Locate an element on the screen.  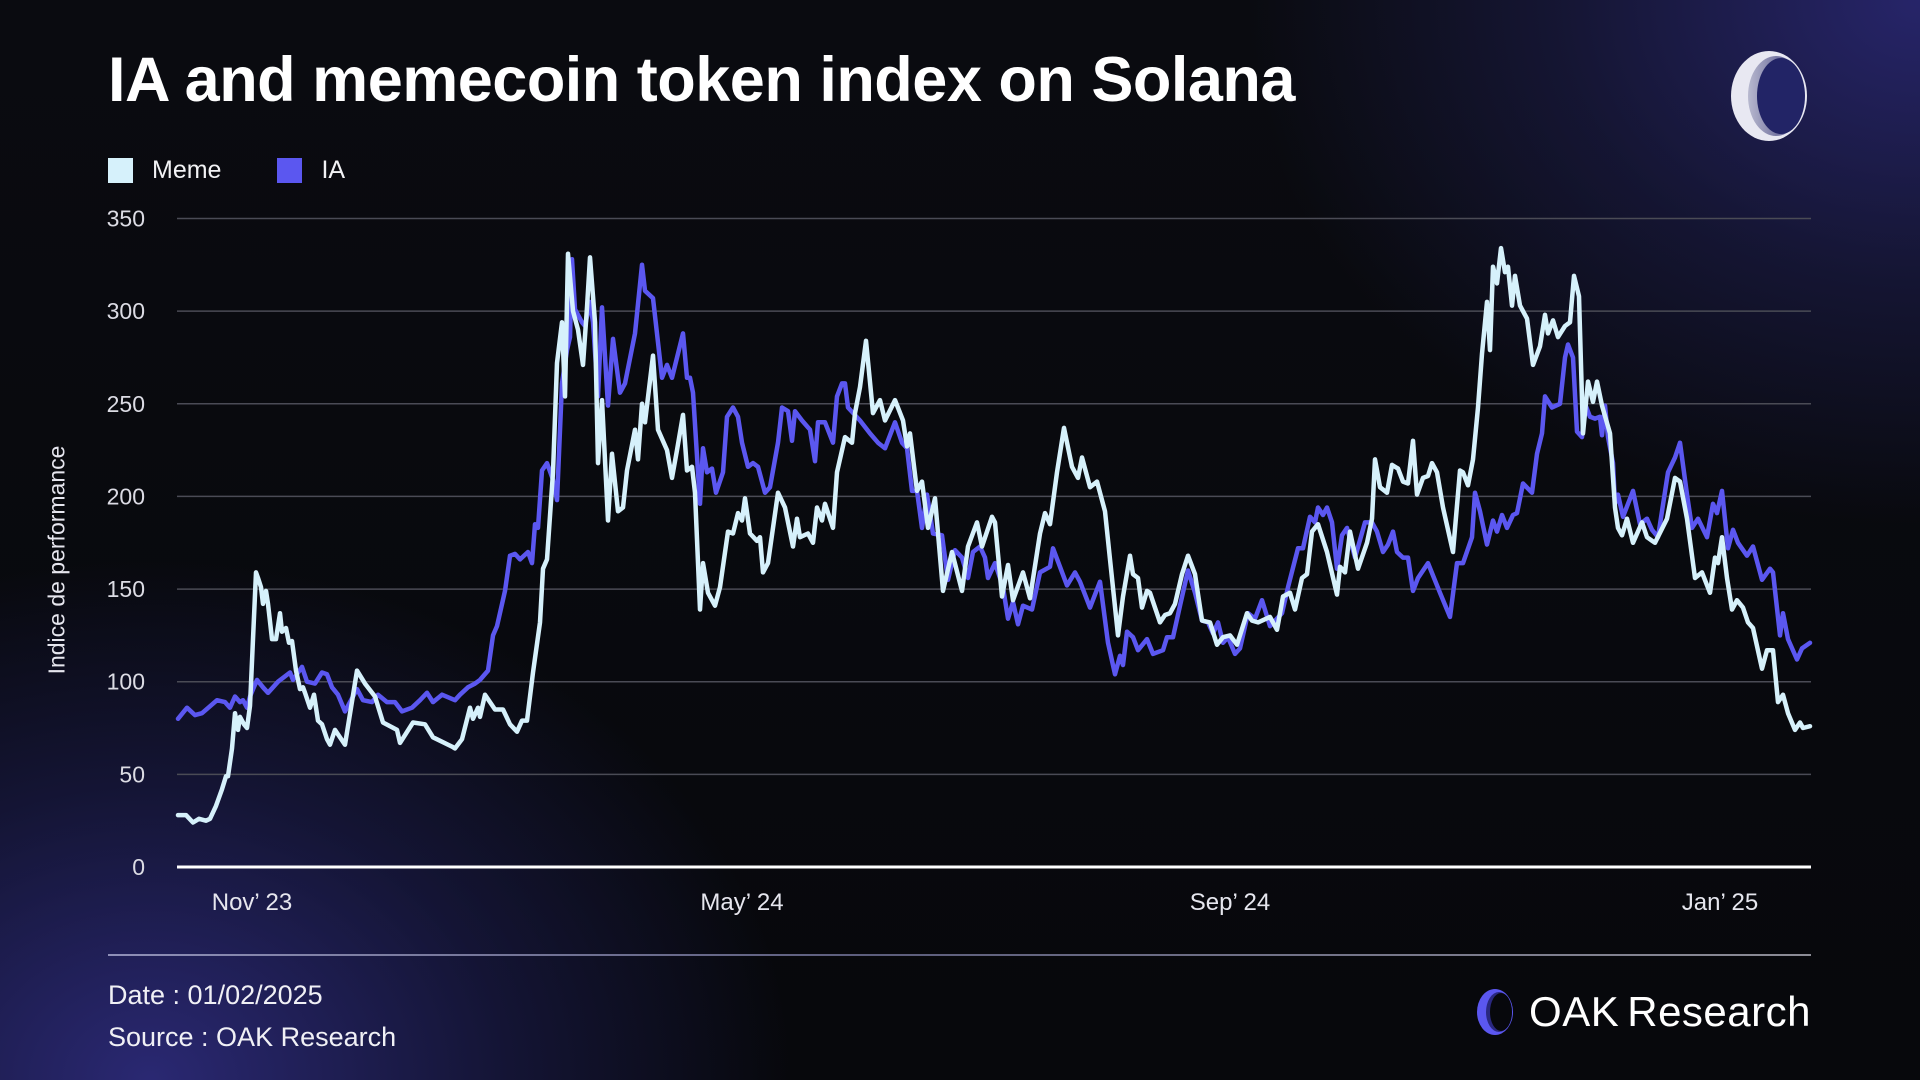
y-tick-label: 350 is located at coordinates (126, 219).